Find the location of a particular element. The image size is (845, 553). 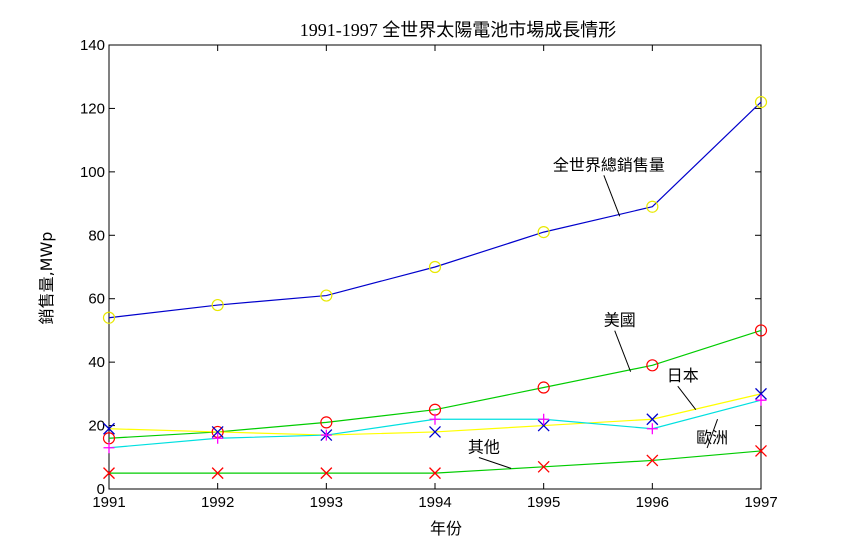

x-tick-label: 1996 is located at coordinates (652, 502).